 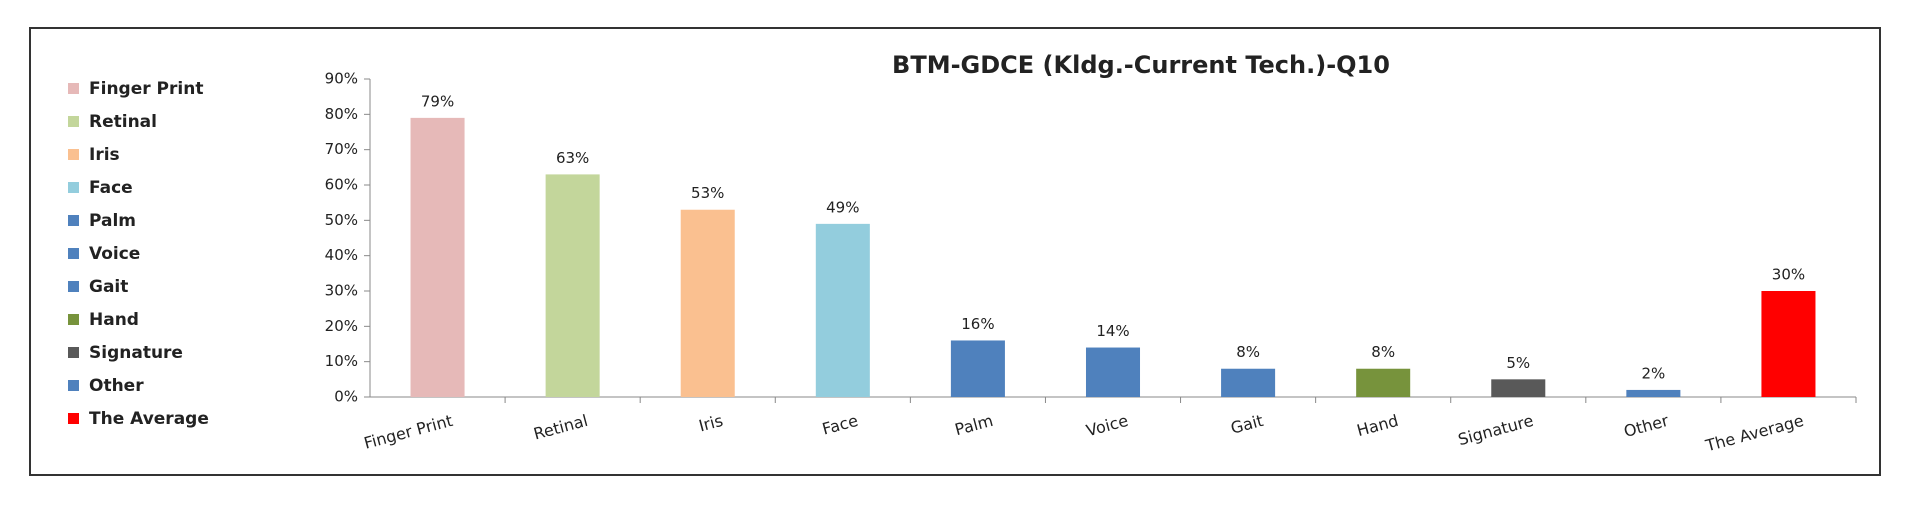 What do you see at coordinates (114, 254) in the screenshot?
I see `legend-label: Voice` at bounding box center [114, 254].